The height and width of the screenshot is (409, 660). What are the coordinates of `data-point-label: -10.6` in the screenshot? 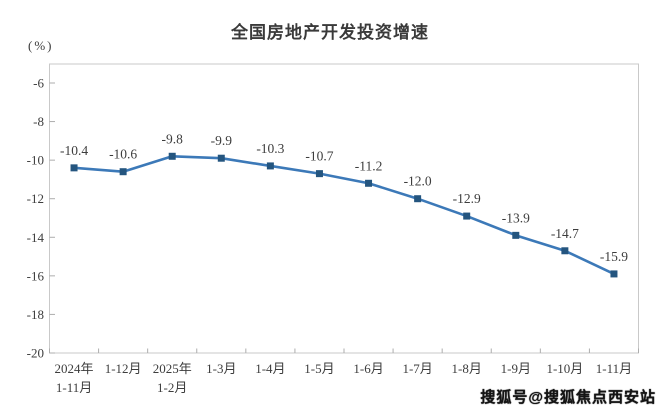 It's located at (123, 154).